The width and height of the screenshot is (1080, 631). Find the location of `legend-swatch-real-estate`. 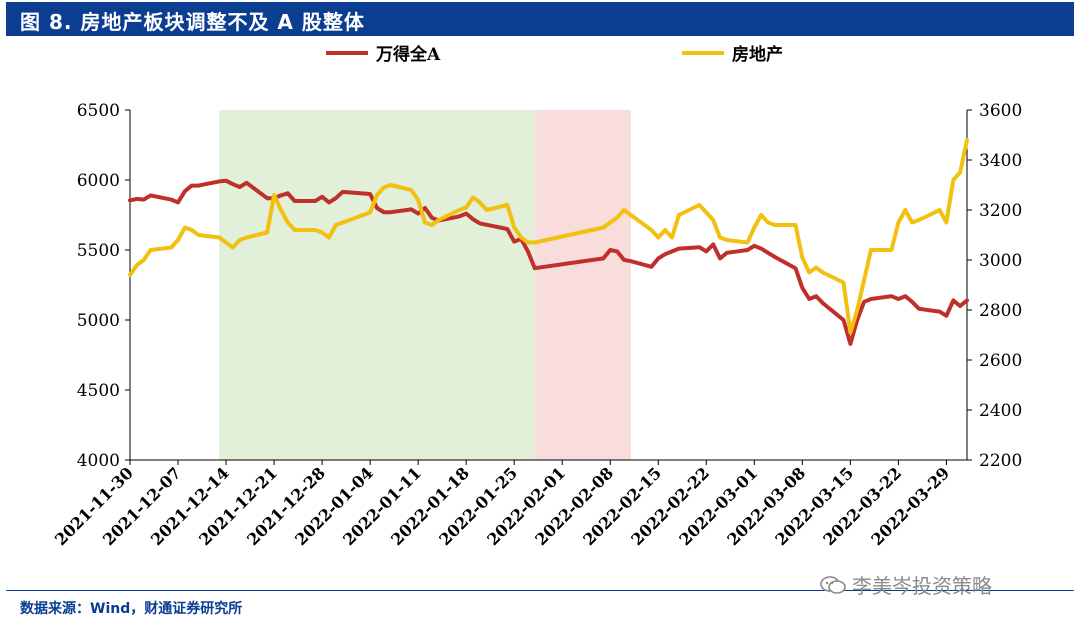

legend-swatch-real-estate is located at coordinates (703, 52).